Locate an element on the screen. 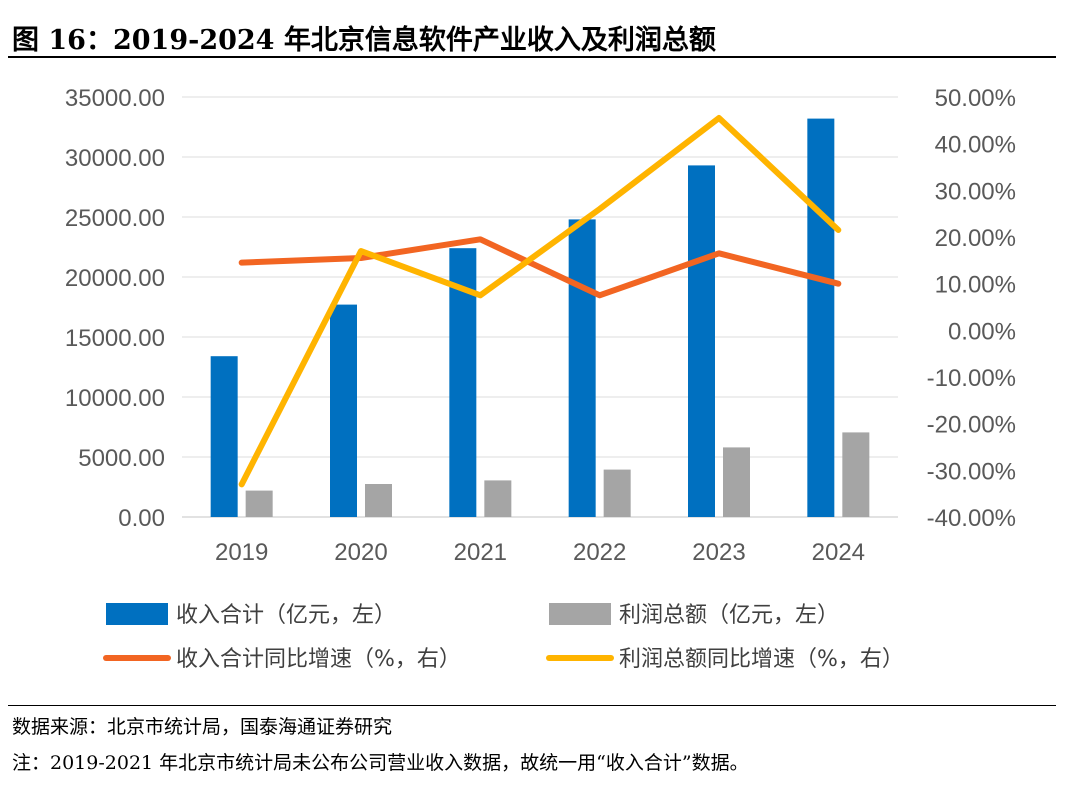 The width and height of the screenshot is (1080, 789). title-rule is located at coordinates (532, 57).